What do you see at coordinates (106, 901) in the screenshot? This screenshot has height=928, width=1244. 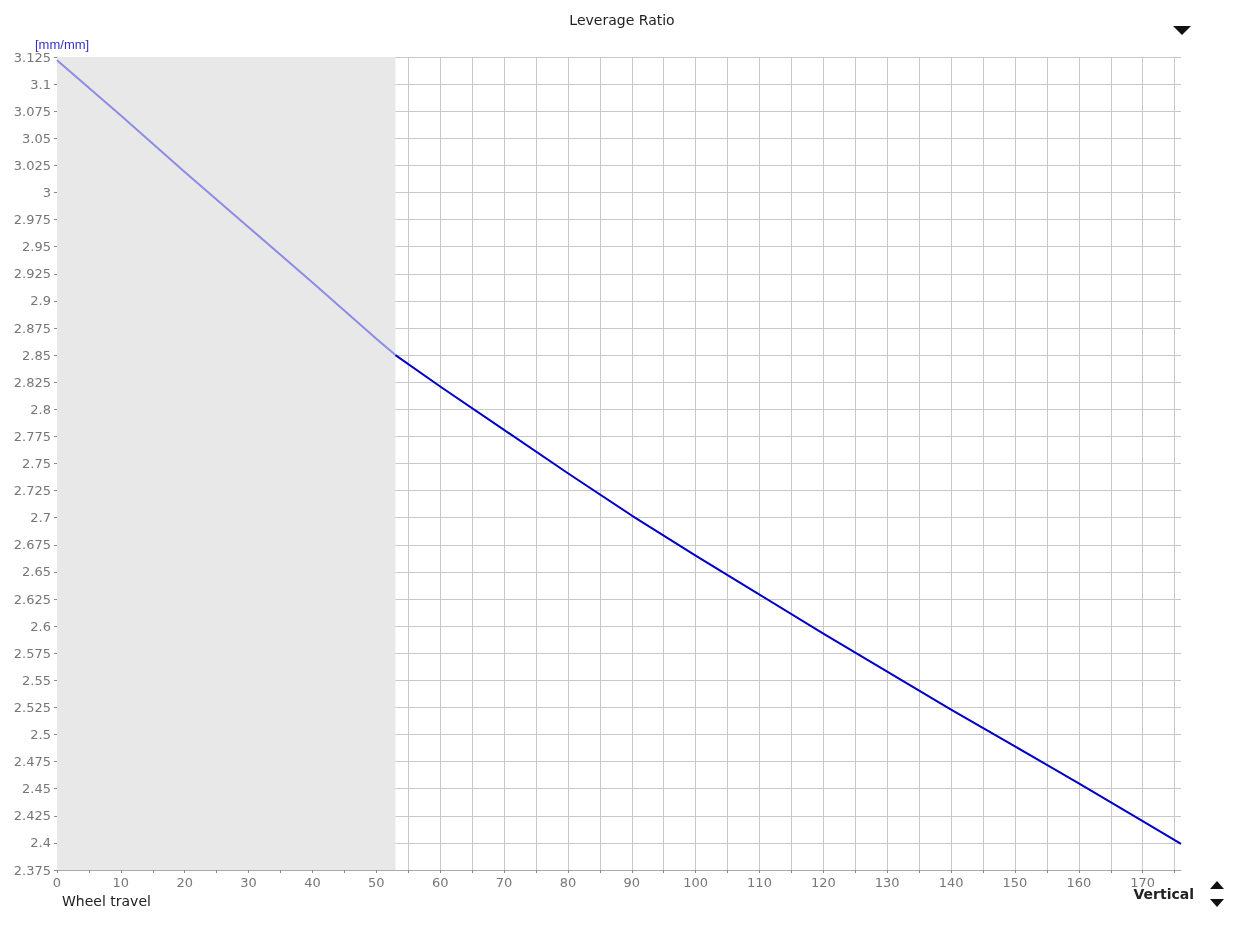 I see `text: Wheel travel` at bounding box center [106, 901].